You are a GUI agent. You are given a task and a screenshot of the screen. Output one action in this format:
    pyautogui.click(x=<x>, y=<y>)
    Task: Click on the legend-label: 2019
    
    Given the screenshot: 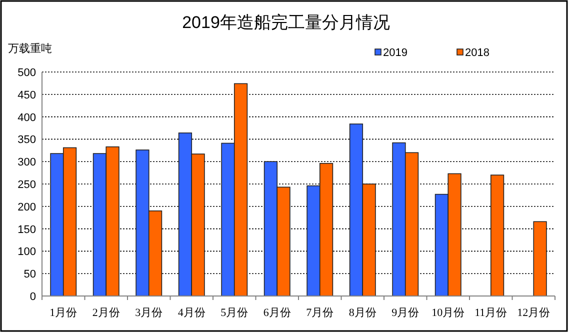 What is the action you would take?
    pyautogui.click(x=395, y=53)
    